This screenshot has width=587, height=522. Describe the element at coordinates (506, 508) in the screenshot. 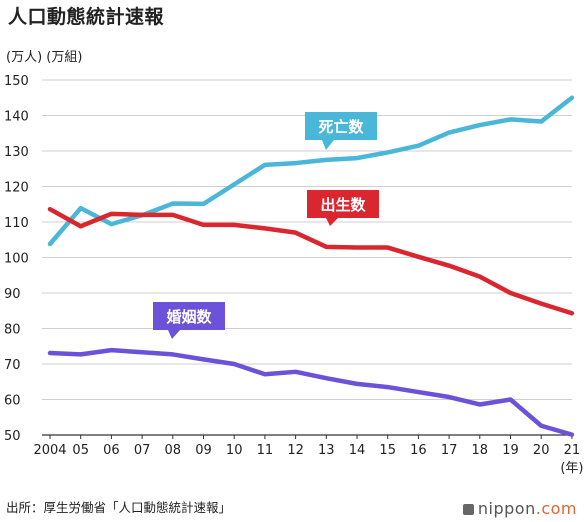

I see `logo-prefix: nippon` at that location.